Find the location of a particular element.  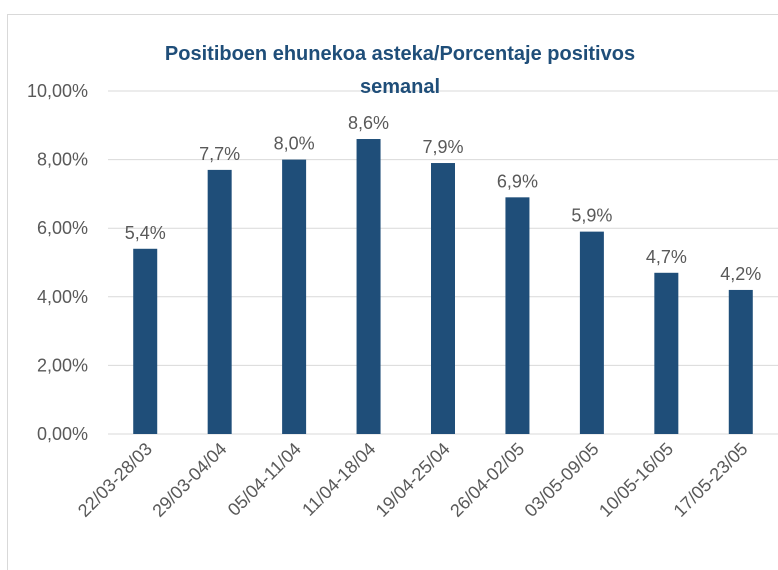

x-tick-label: 05/04-11/04 is located at coordinates (264, 479).